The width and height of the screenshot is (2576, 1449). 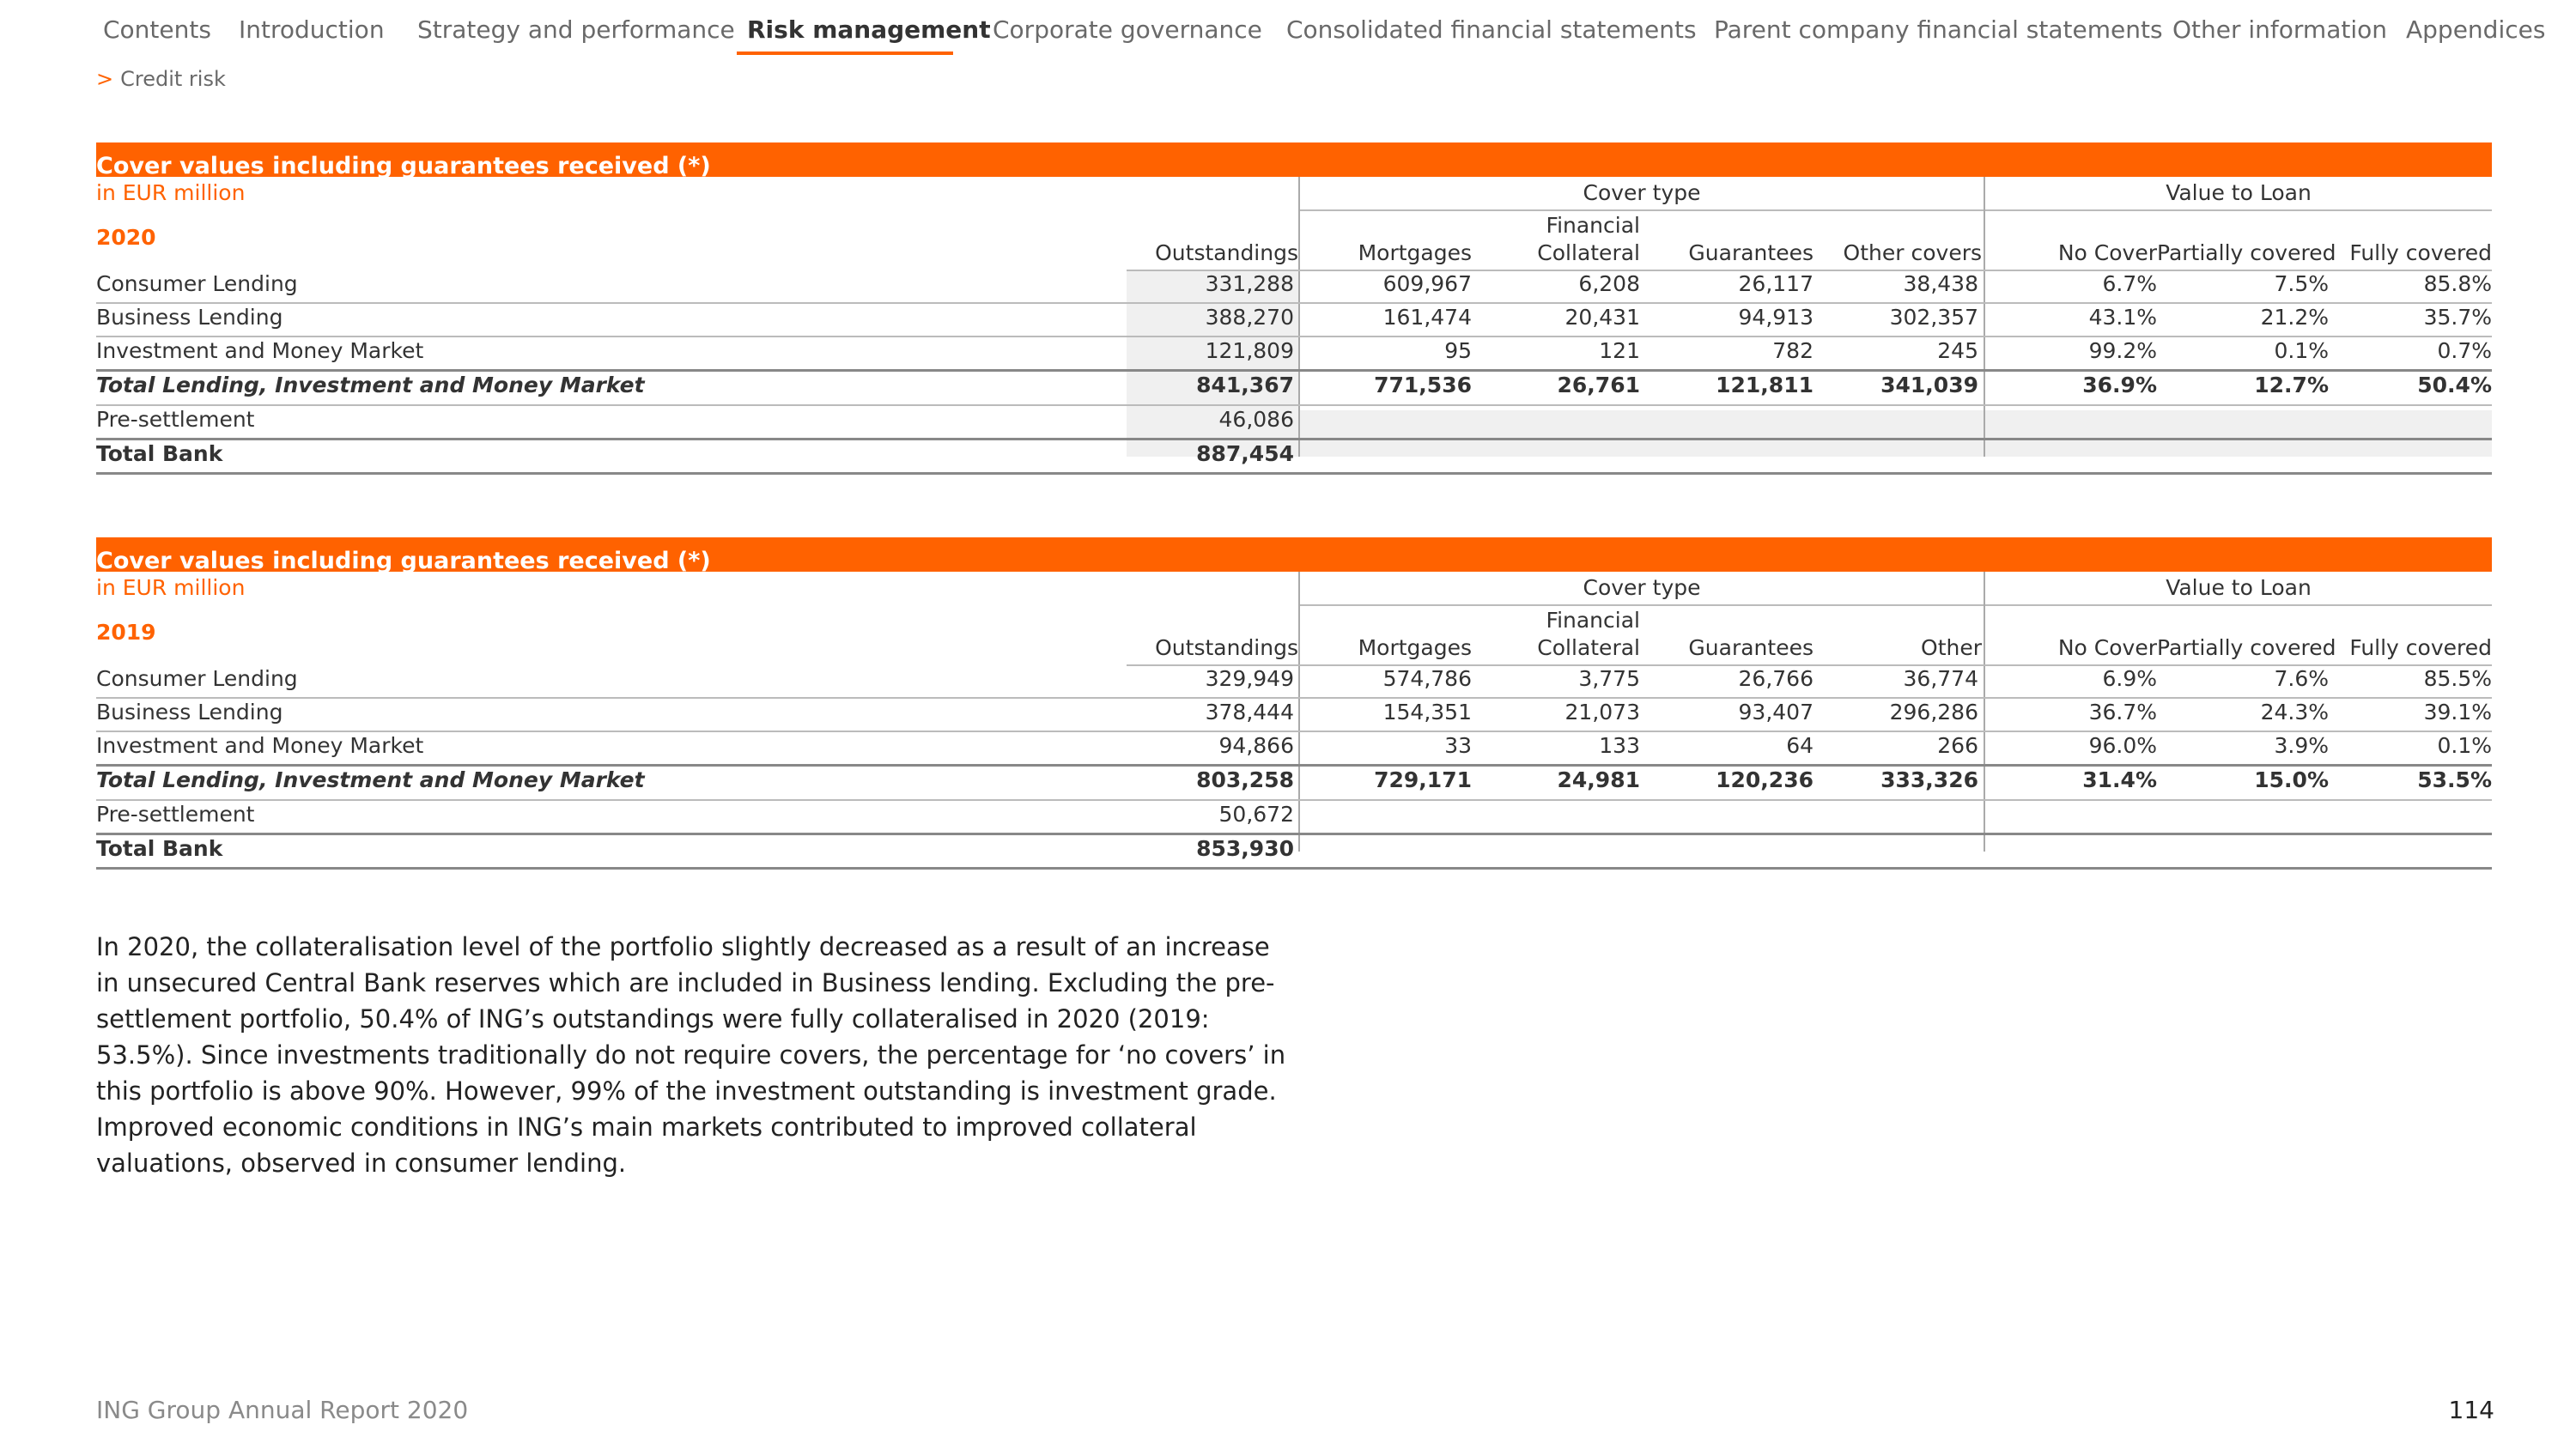 What do you see at coordinates (1940, 678) in the screenshot?
I see `cell: 36,774` at bounding box center [1940, 678].